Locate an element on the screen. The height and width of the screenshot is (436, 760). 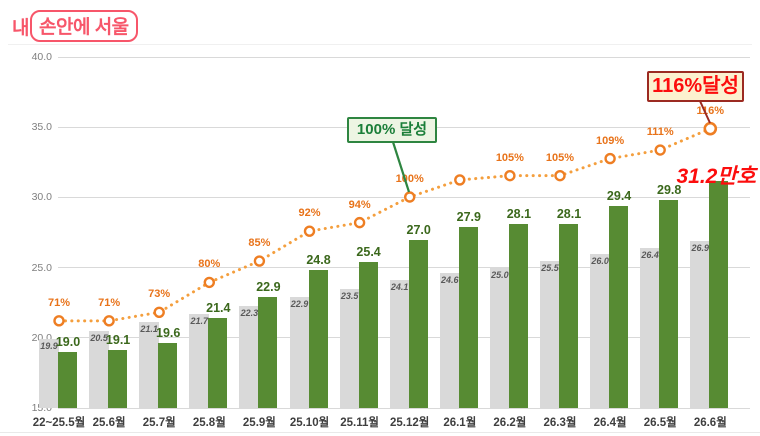
achievement-rate-label: 85% is located at coordinates (259, 243).